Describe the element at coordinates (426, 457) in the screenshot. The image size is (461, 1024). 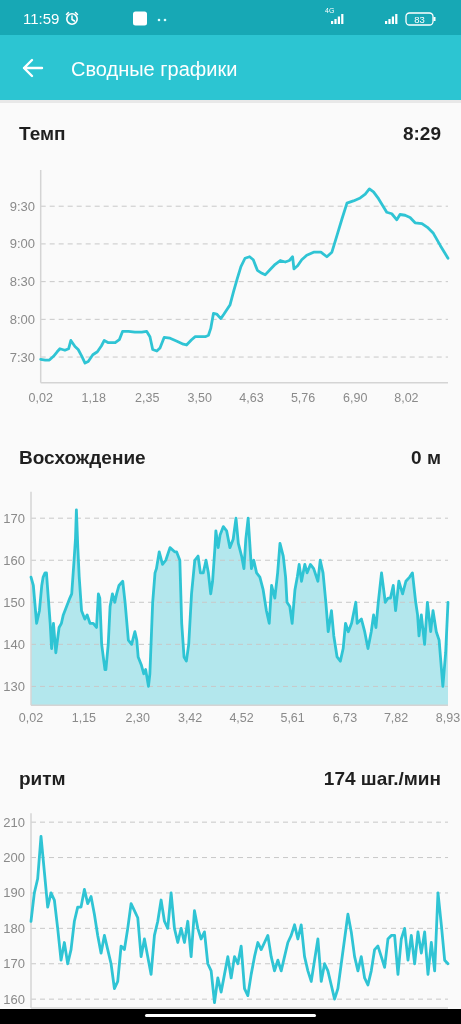
I see `chart-subtitle: 0 м` at that location.